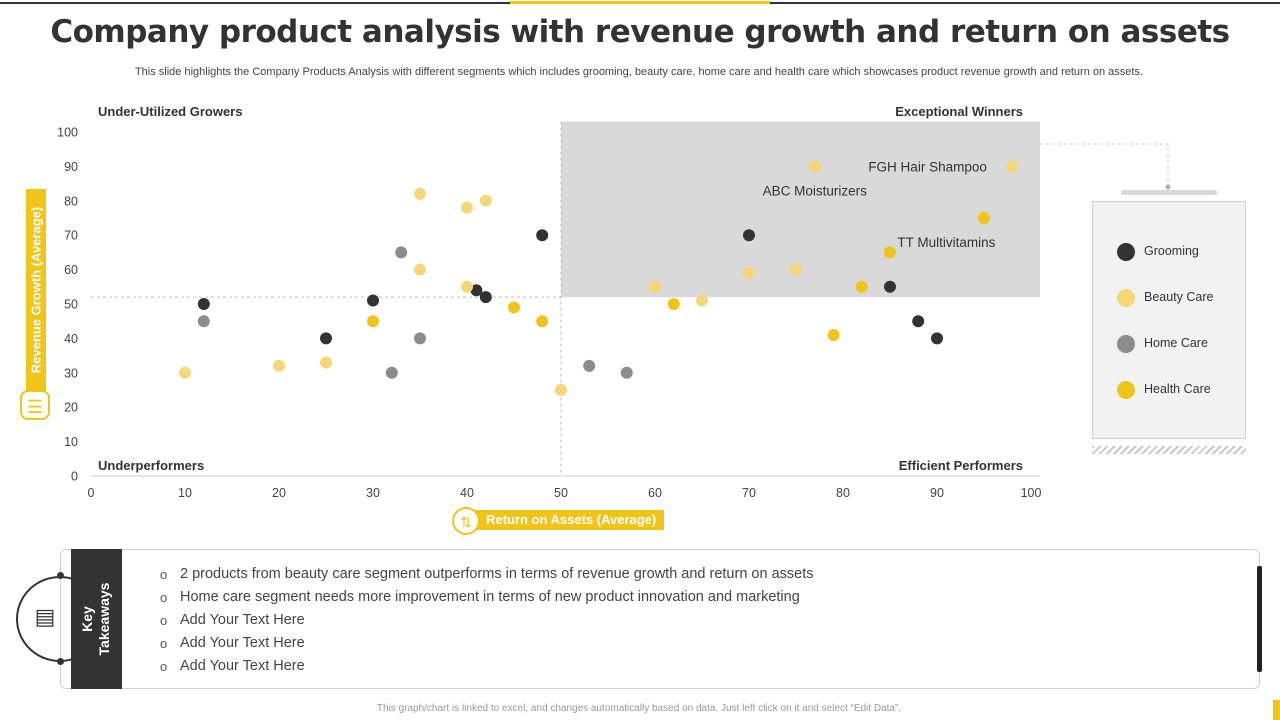  What do you see at coordinates (74, 477) in the screenshot?
I see `y-tick-label: 0` at bounding box center [74, 477].